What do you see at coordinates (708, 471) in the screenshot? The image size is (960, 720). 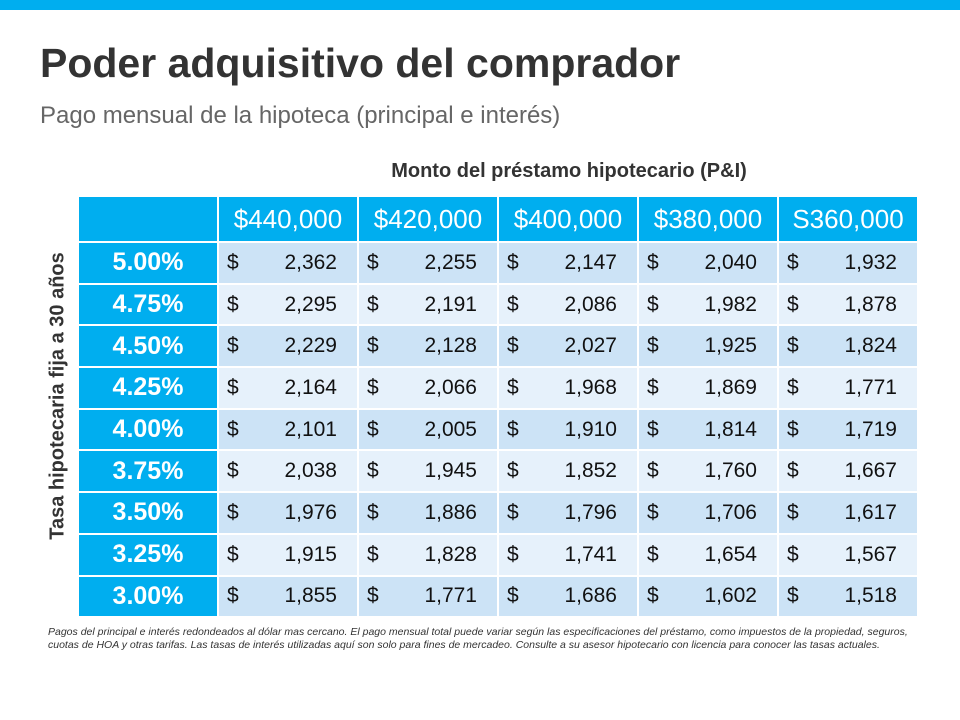 I see `payment-cell: $1,760` at bounding box center [708, 471].